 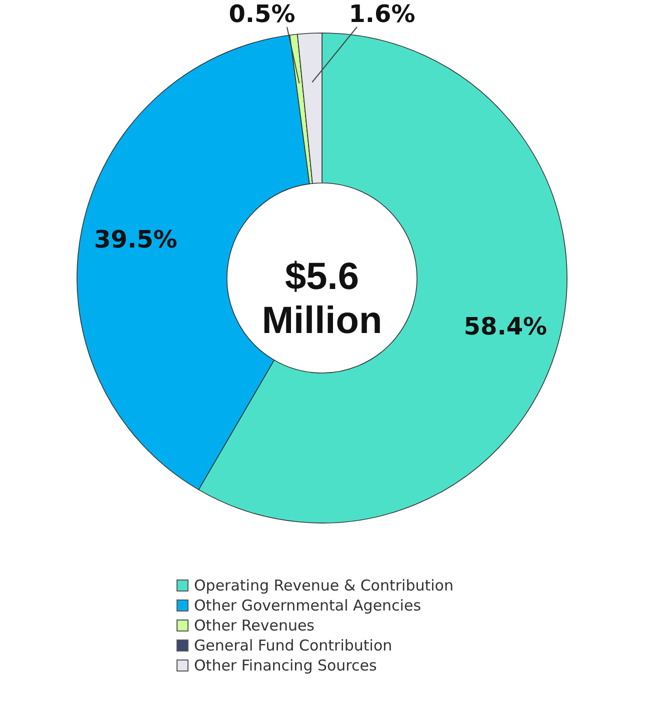 I want to click on legend-label: Other Revenues, so click(x=254, y=625).